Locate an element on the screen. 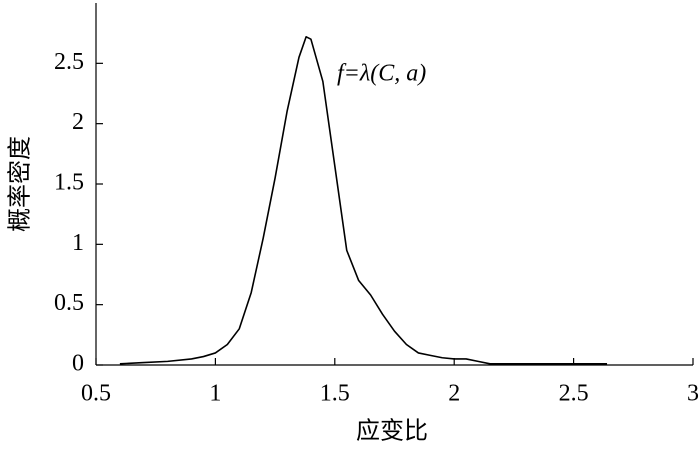 The image size is (700, 449). x-tick-label: 2.5 is located at coordinates (574, 394).